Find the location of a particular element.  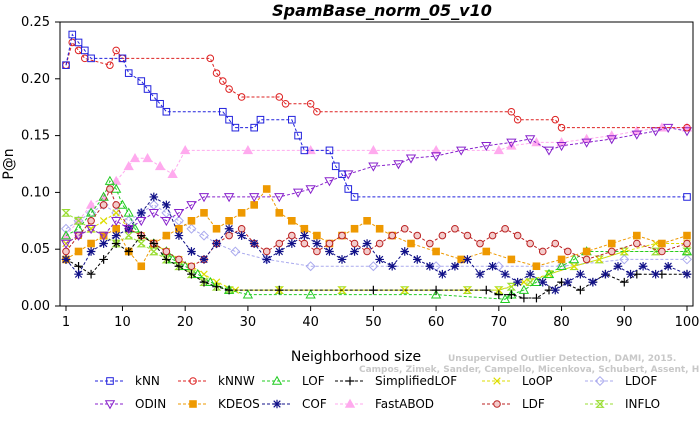

y-axis-label: P@n is located at coordinates (9, 163).